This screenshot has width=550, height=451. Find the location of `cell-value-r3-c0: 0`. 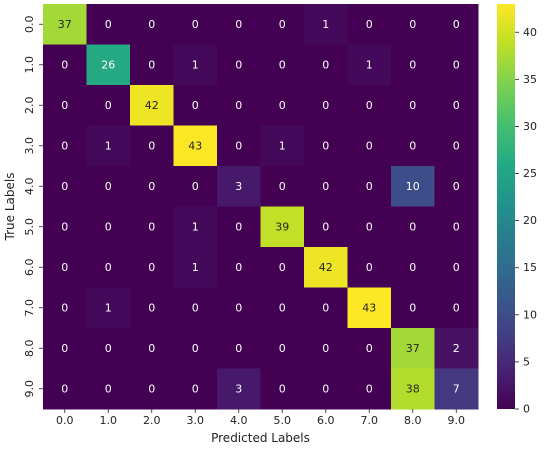

cell-value-r3-c0: 0 is located at coordinates (64, 145).